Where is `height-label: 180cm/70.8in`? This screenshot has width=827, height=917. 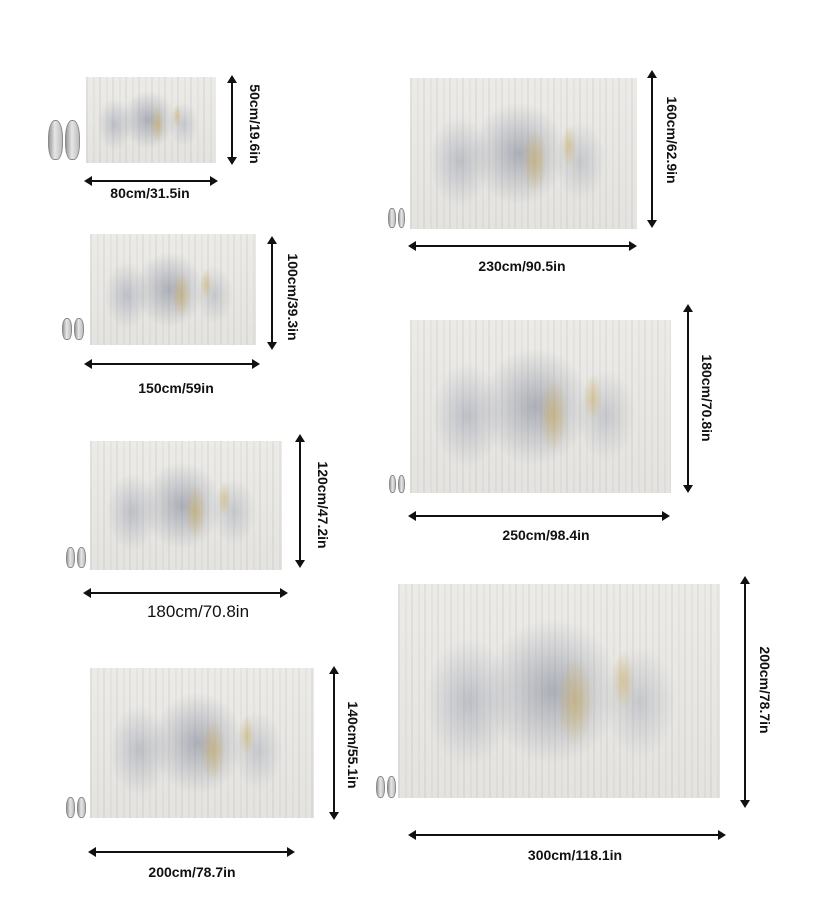 height-label: 180cm/70.8in is located at coordinates (707, 398).